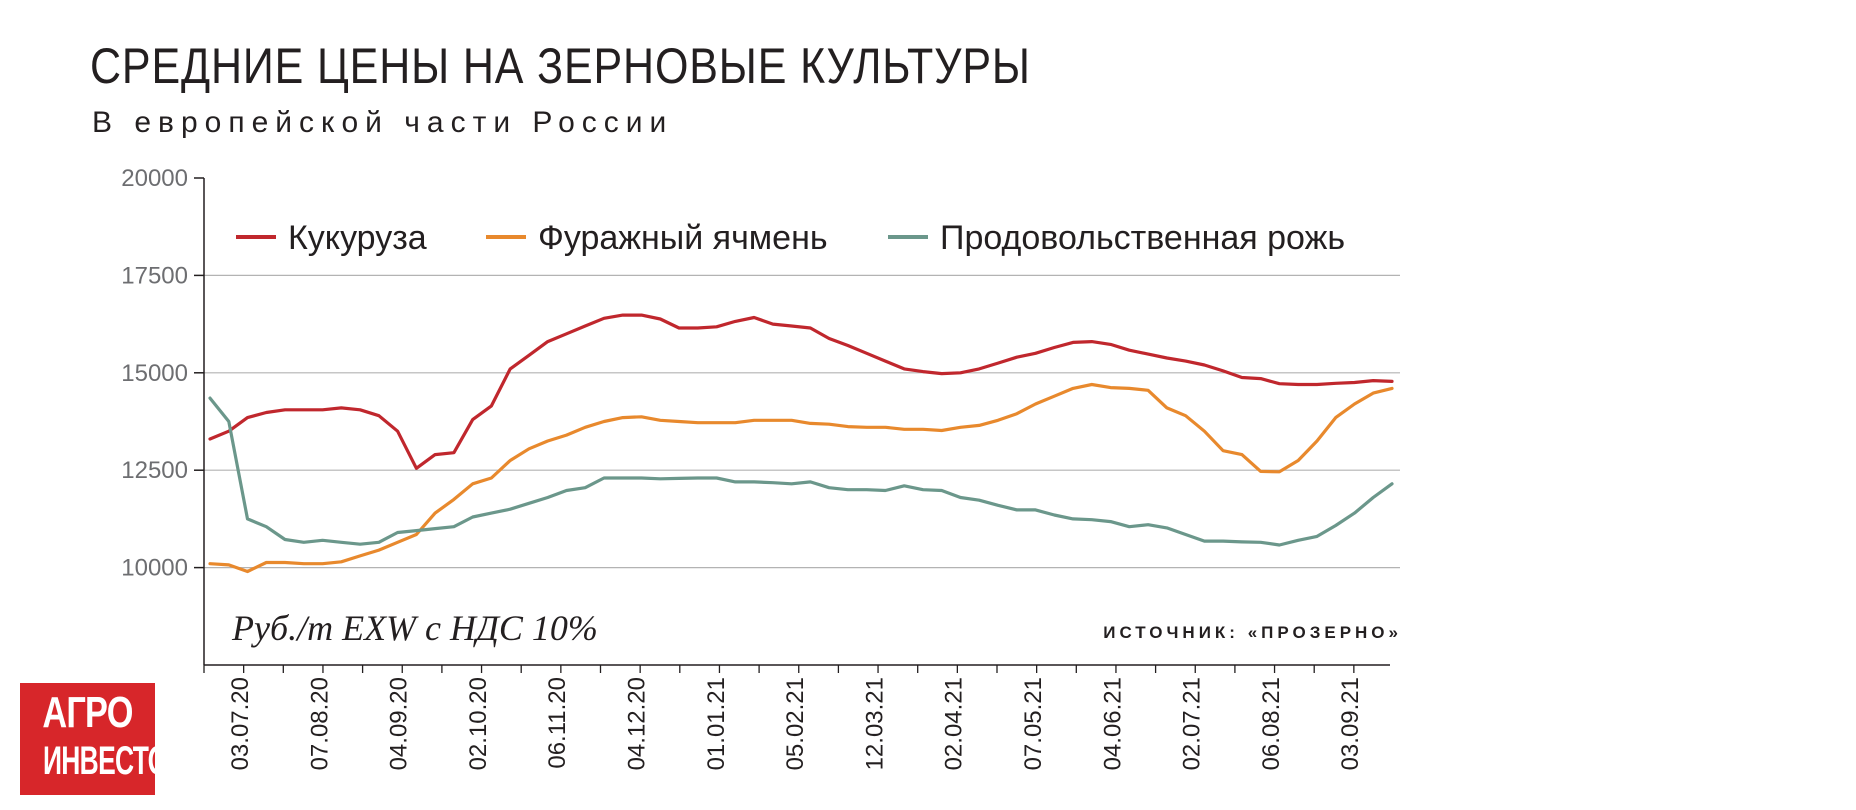 This screenshot has width=1856, height=810. I want to click on x-tick-label: 12.03.21, so click(874, 723).